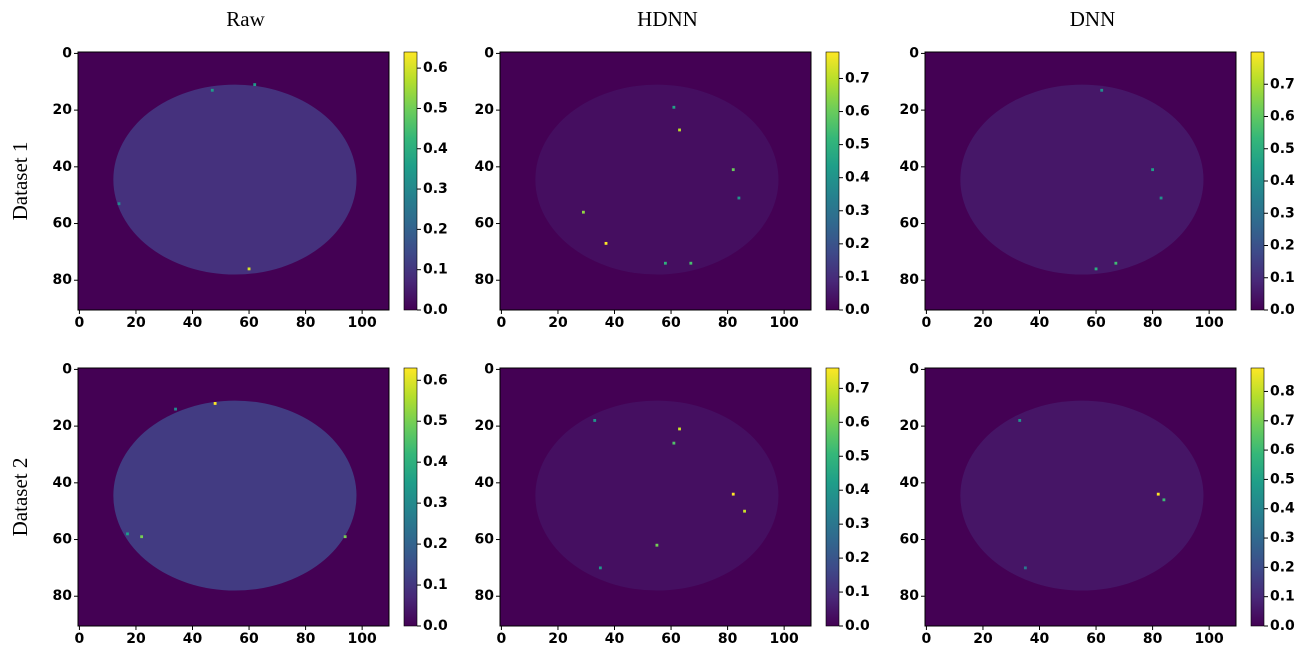  I want to click on column-title: Raw, so click(245, 19).